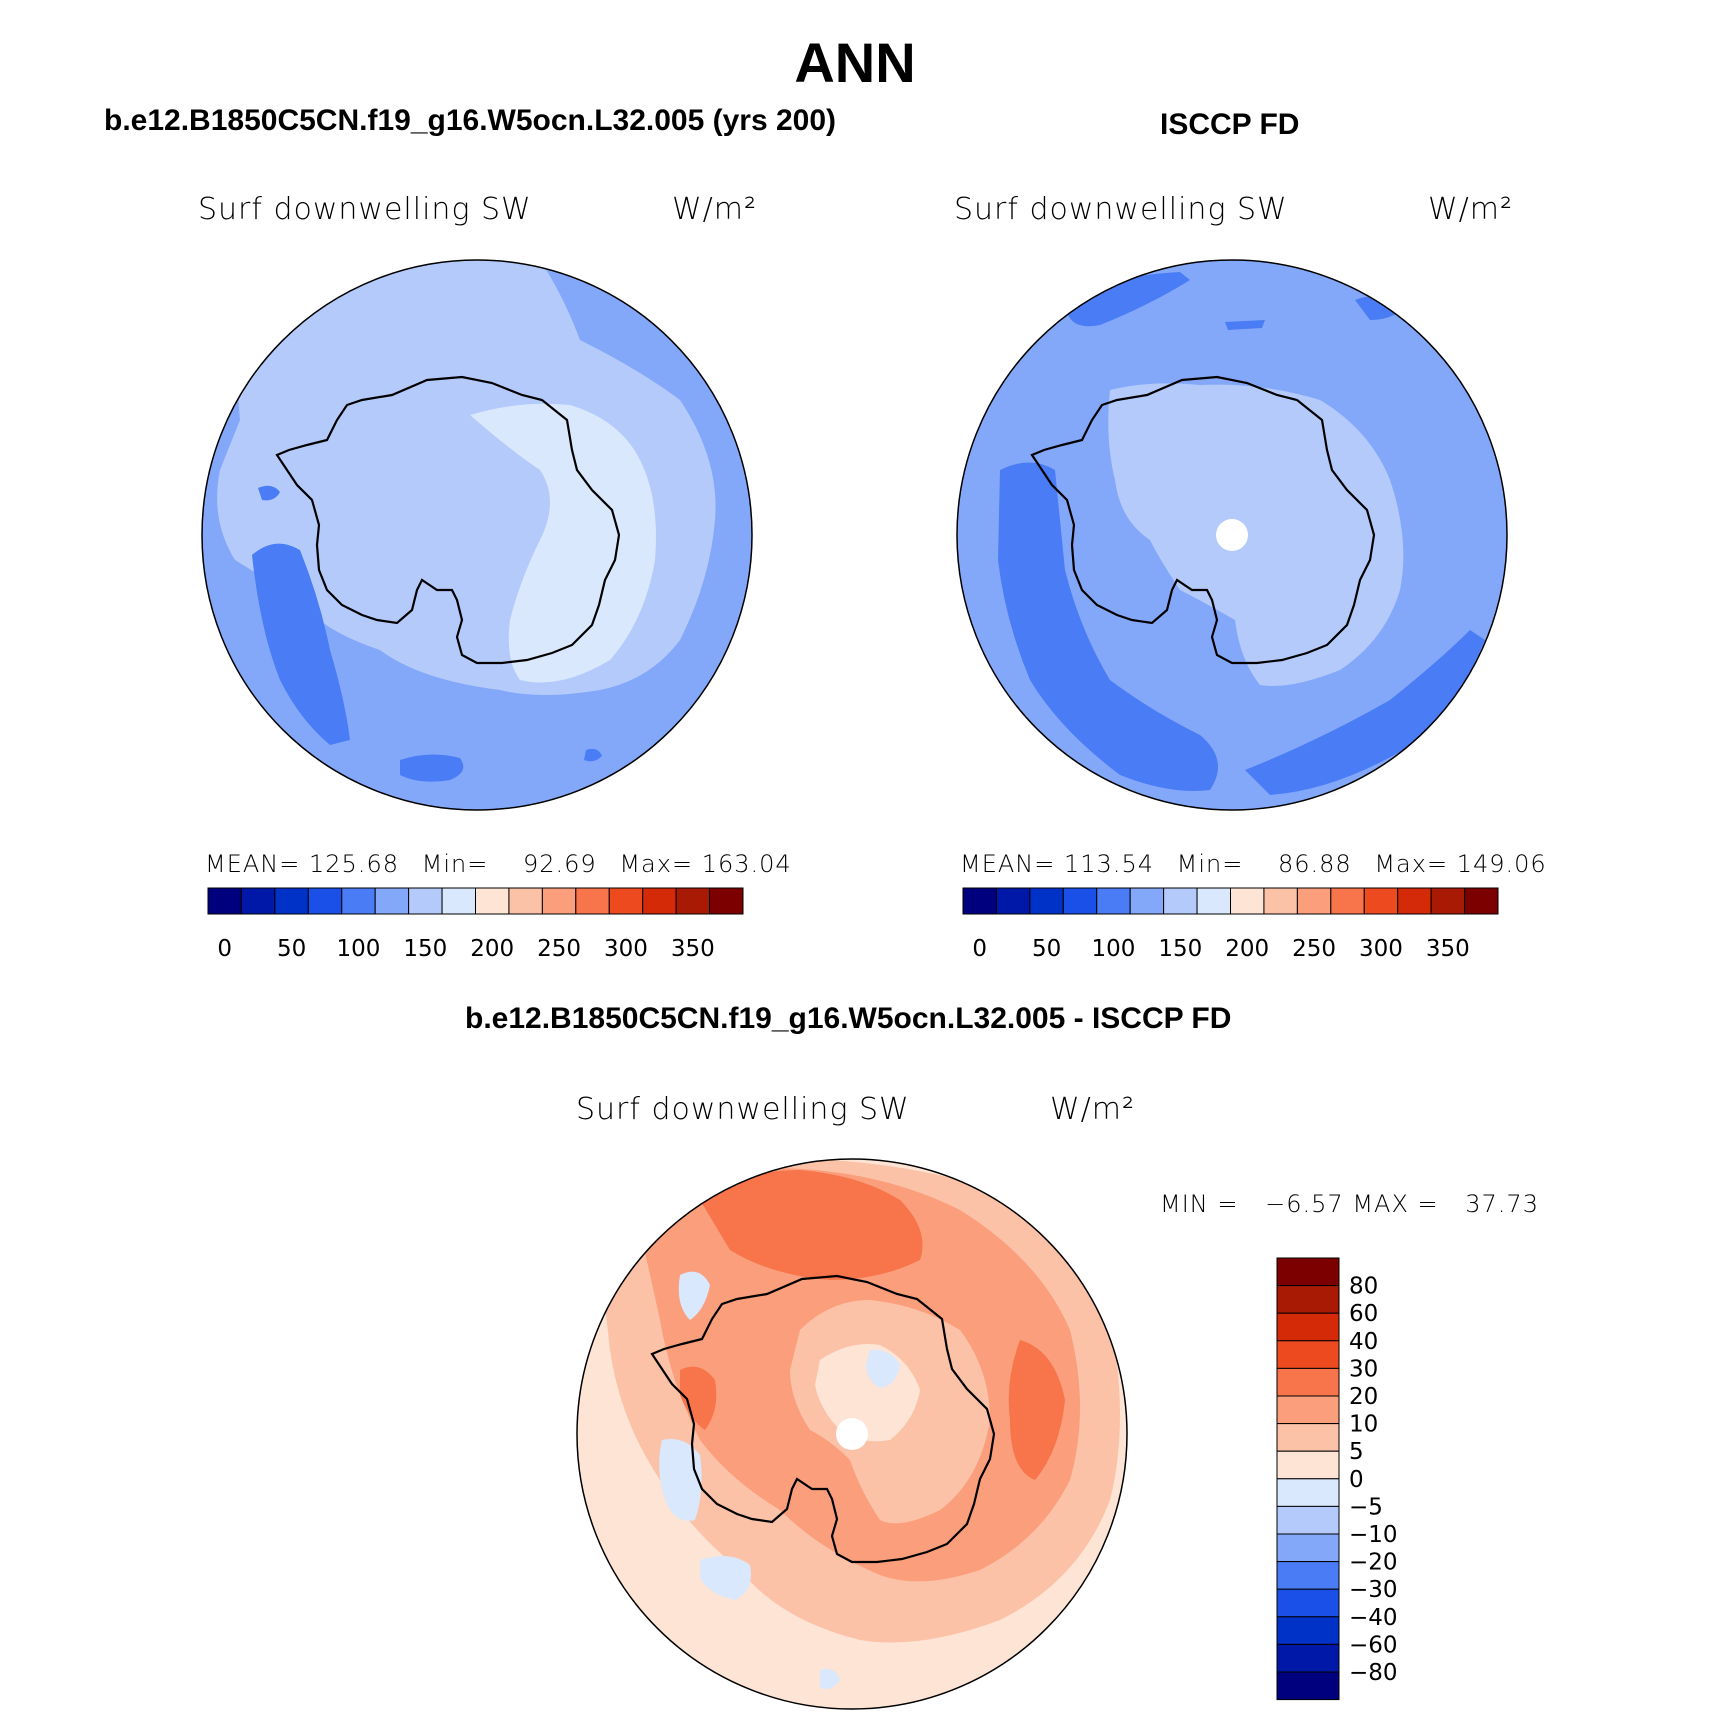  Describe the element at coordinates (365, 209) in the screenshot. I see `panel1-variable: Surf downwelling SW` at that location.